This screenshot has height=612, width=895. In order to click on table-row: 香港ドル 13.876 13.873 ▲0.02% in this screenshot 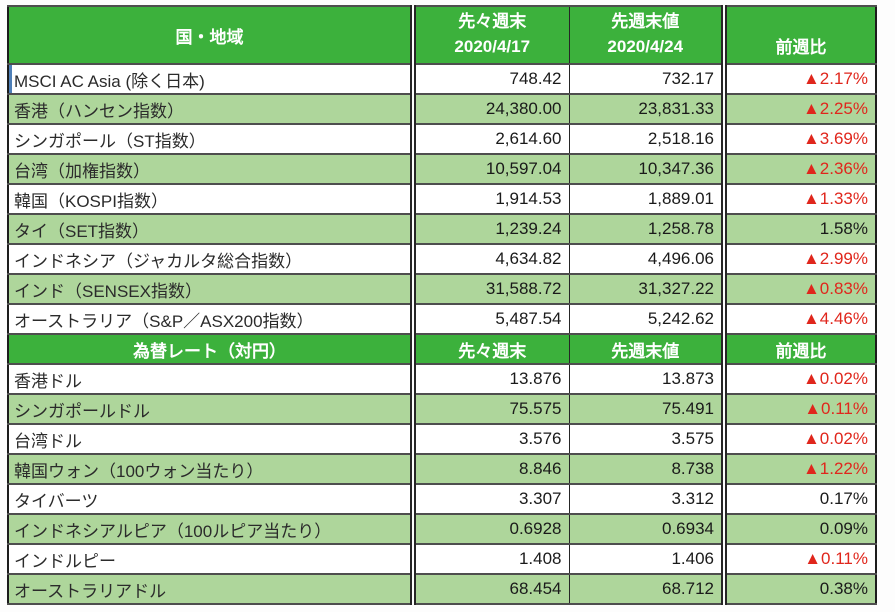, I will do `click(442, 379)`.